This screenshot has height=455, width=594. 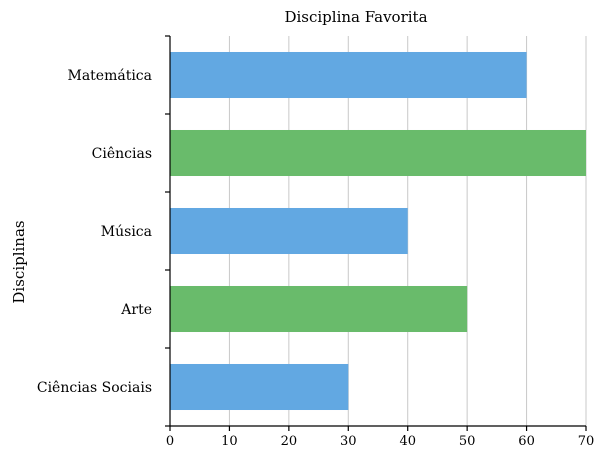 What do you see at coordinates (467, 441) in the screenshot?
I see `x-tick-label: 50` at bounding box center [467, 441].